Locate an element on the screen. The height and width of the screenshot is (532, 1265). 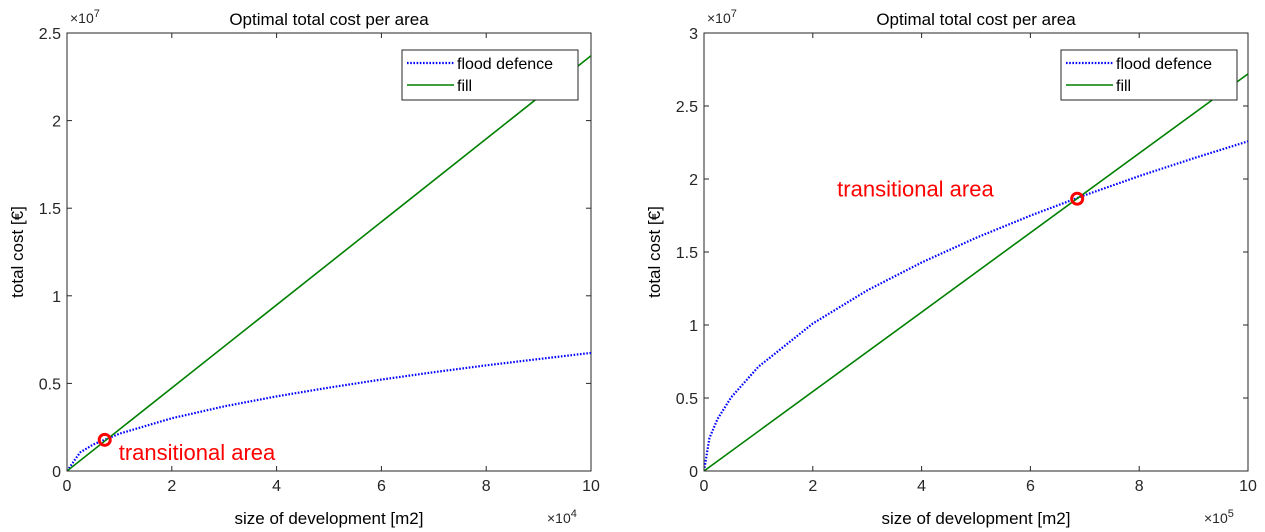
series-line-flood-defence is located at coordinates (329, 411).